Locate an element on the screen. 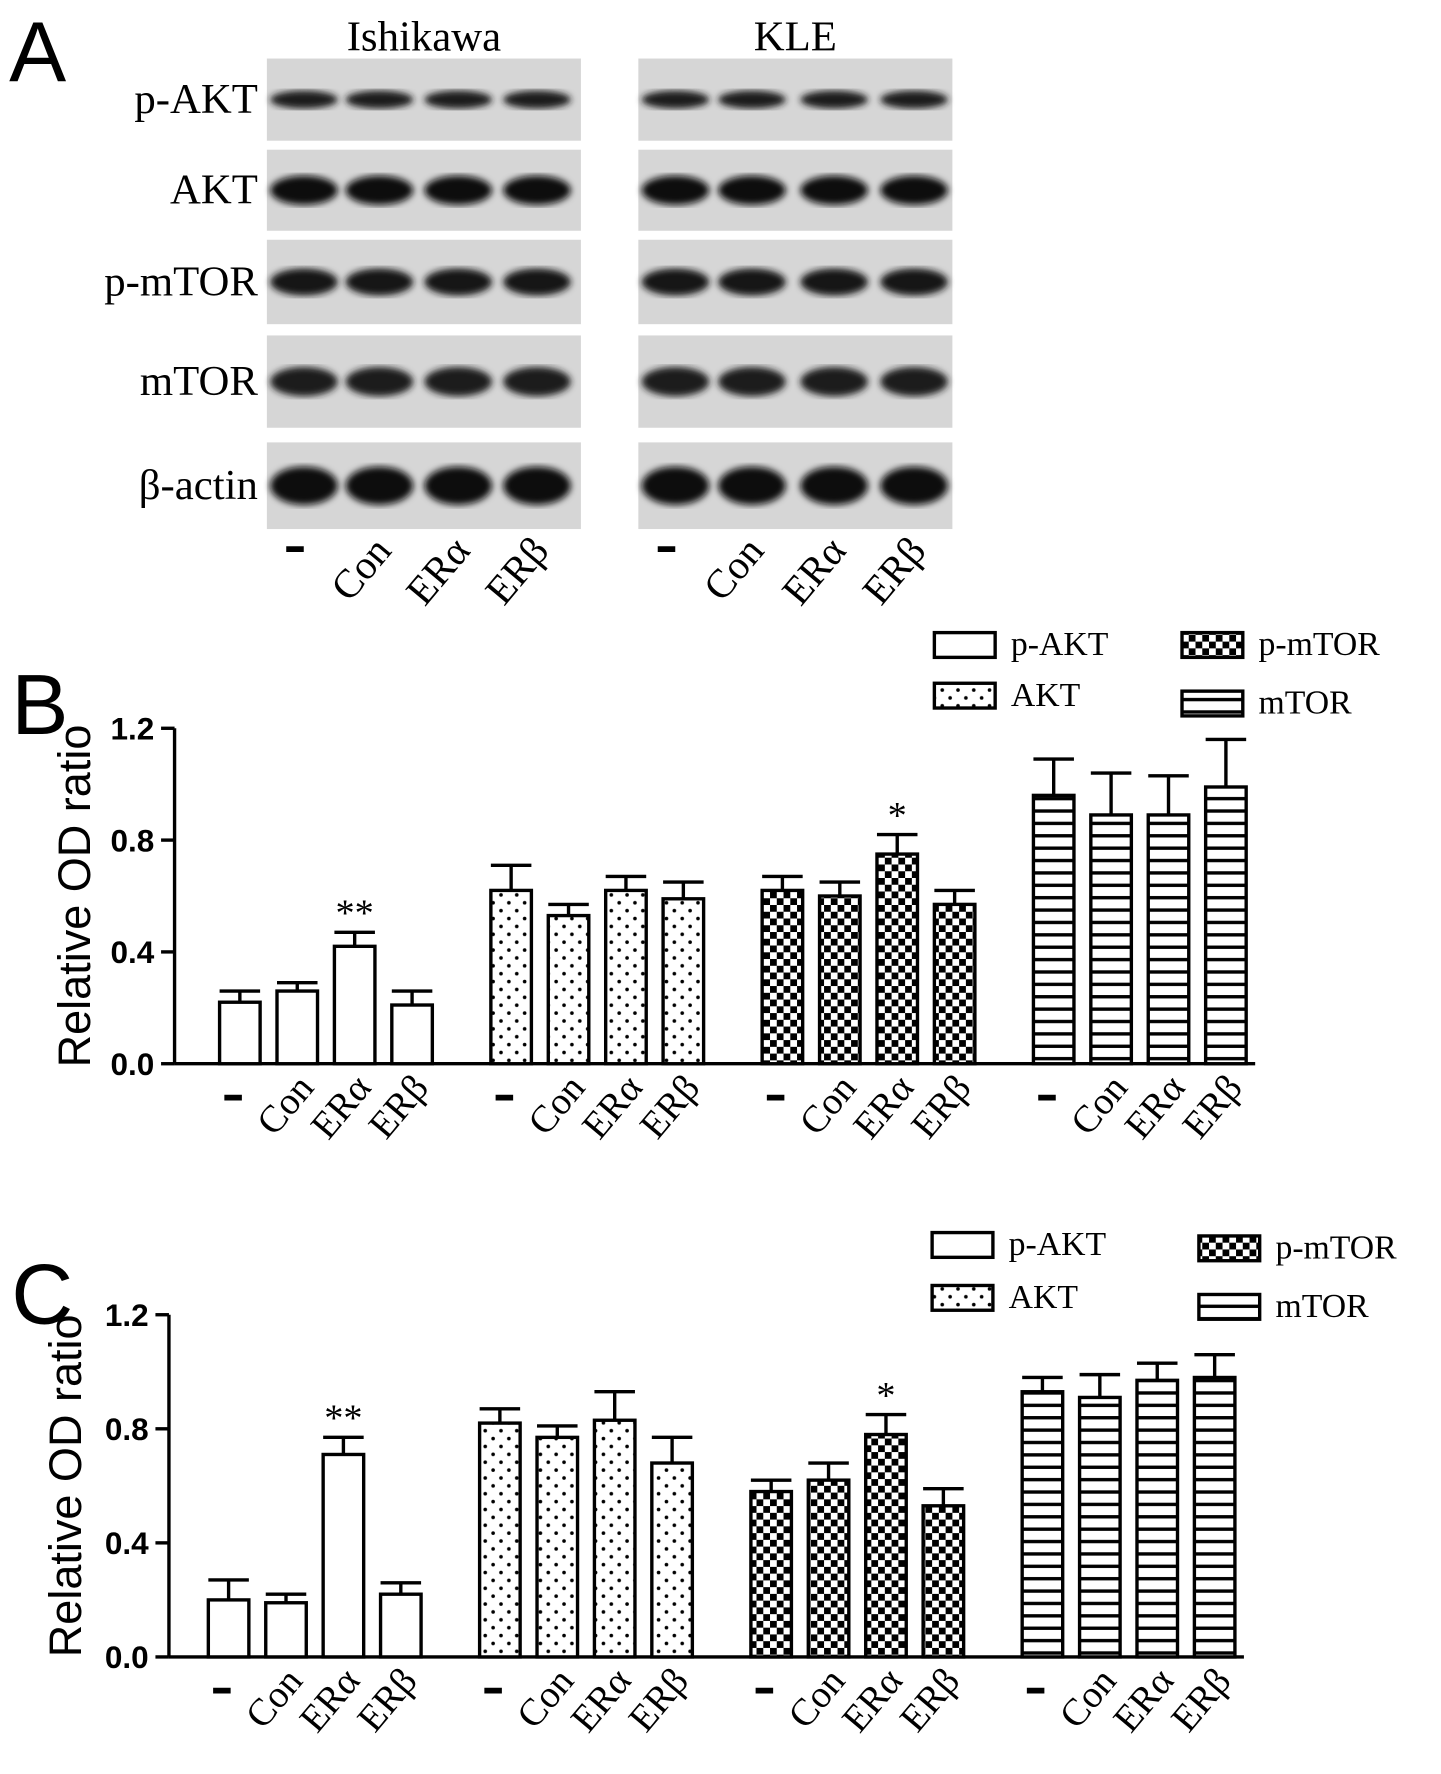 Image resolution: width=1441 pixels, height=1774 pixels. row-label: p-AKT is located at coordinates (196, 99).